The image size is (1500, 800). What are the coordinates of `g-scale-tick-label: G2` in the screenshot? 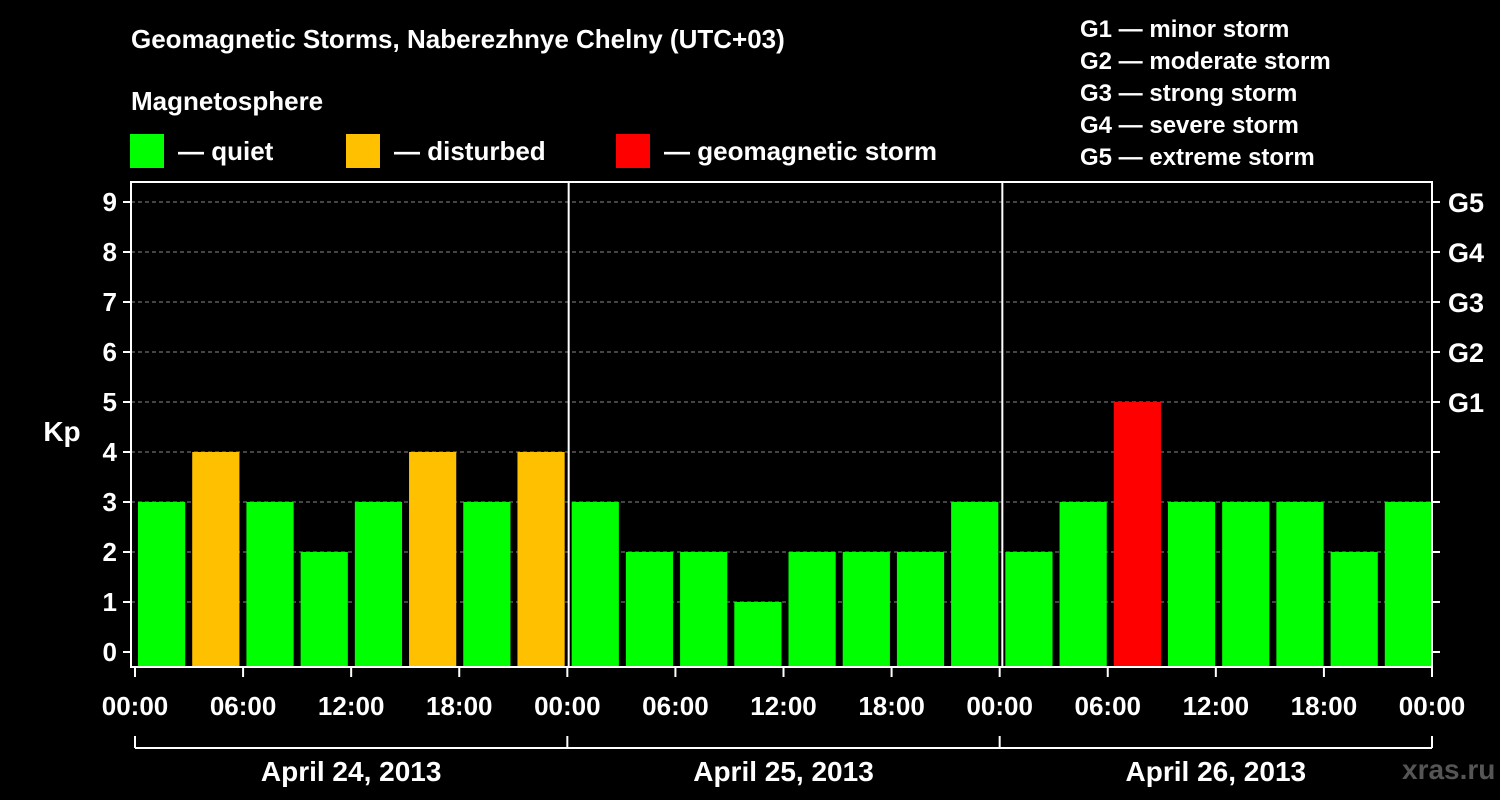 It's located at (1466, 353).